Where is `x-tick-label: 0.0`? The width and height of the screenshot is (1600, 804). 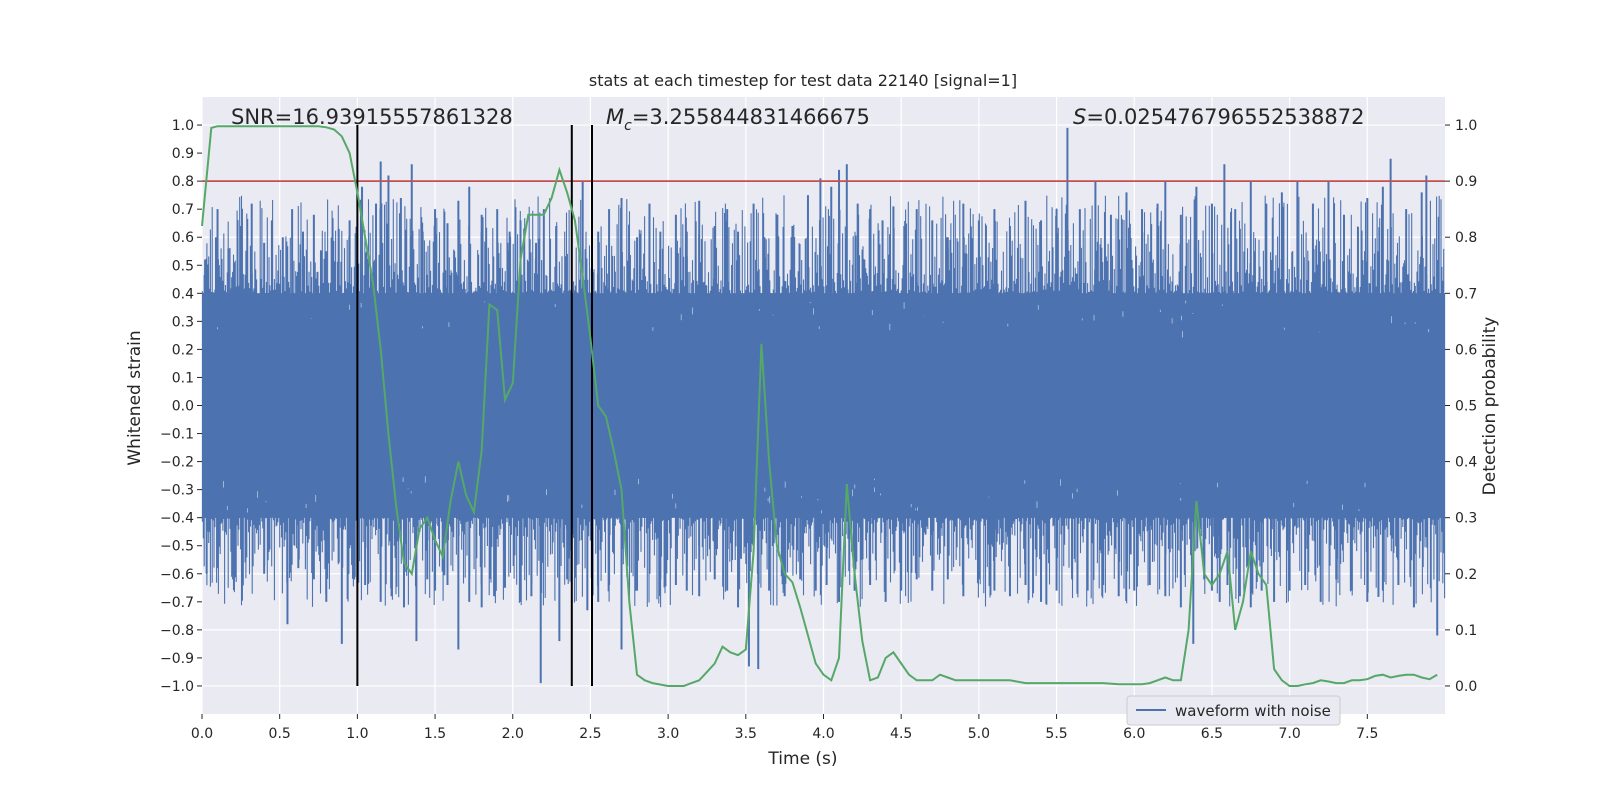
x-tick-label: 0.0 is located at coordinates (202, 734).